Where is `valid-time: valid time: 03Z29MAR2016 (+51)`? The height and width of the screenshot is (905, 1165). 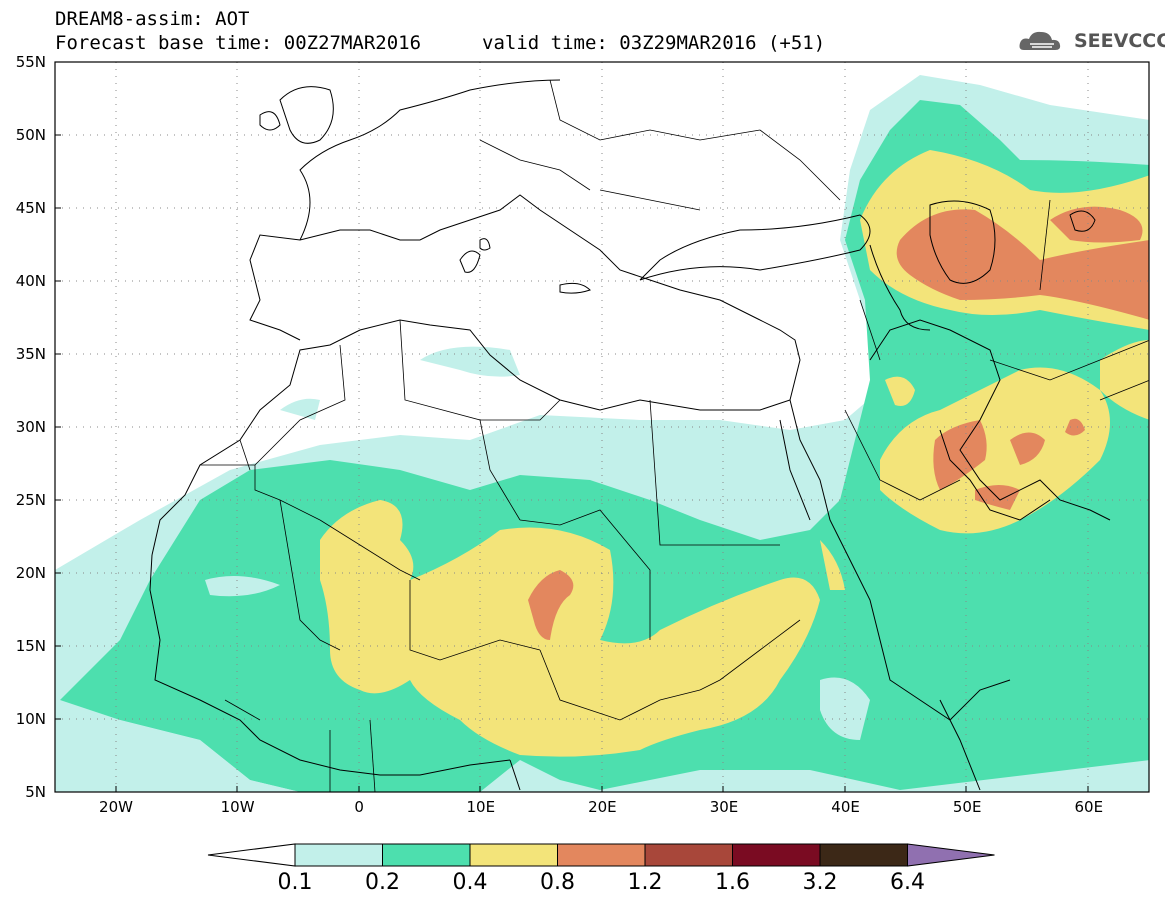 valid-time: valid time: 03Z29MAR2016 (+51) is located at coordinates (654, 43).